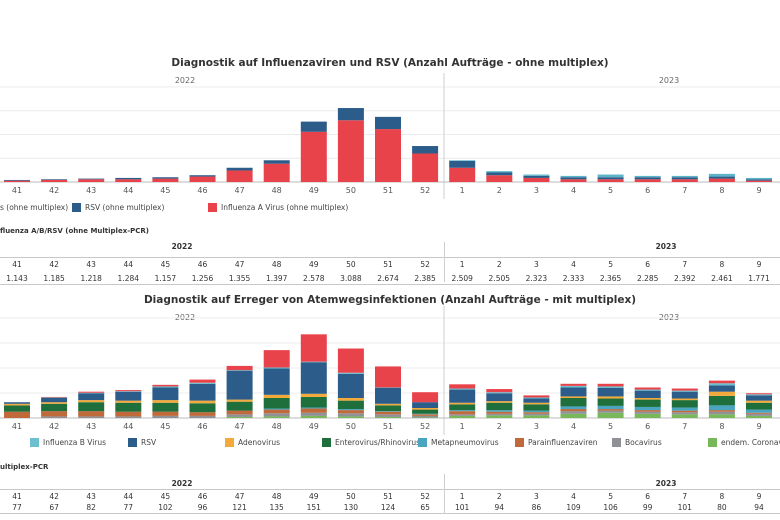 This screenshot has width=780, height=520. Describe the element at coordinates (684, 190) in the screenshot. I see `chart1-tick-label: 7` at that location.